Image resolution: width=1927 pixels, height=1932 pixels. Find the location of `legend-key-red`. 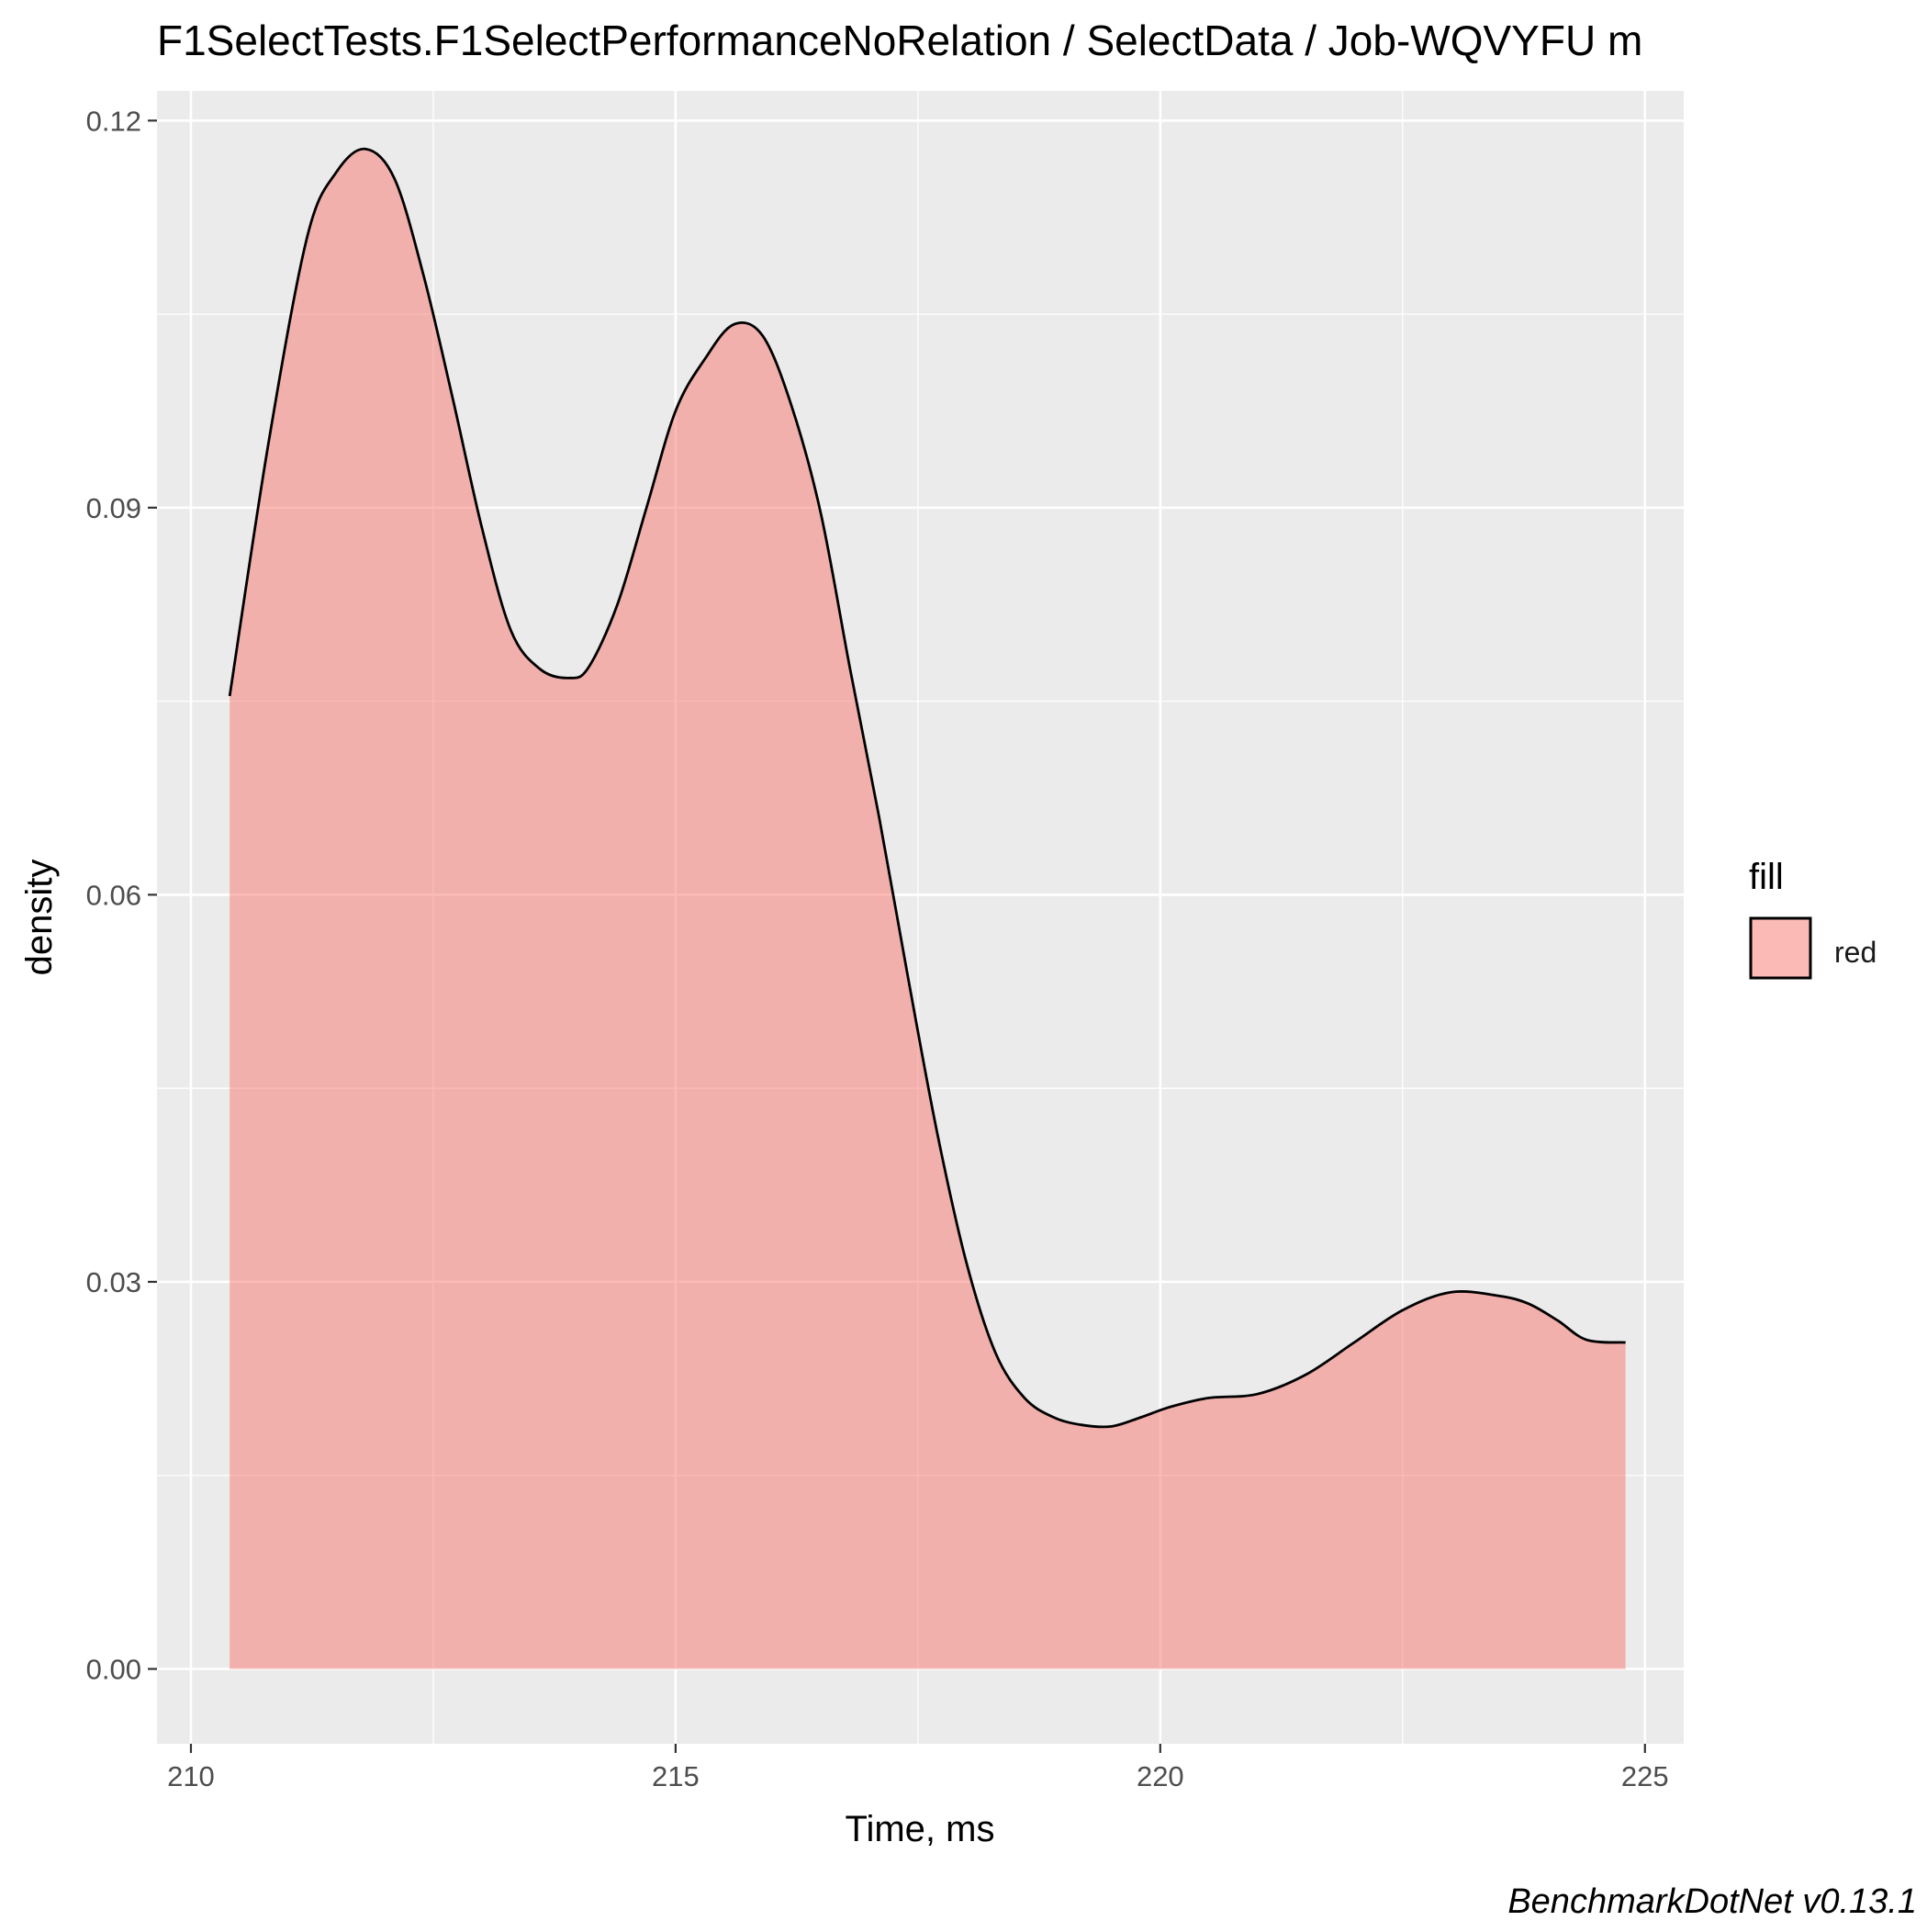

legend-key-red is located at coordinates (1781, 948).